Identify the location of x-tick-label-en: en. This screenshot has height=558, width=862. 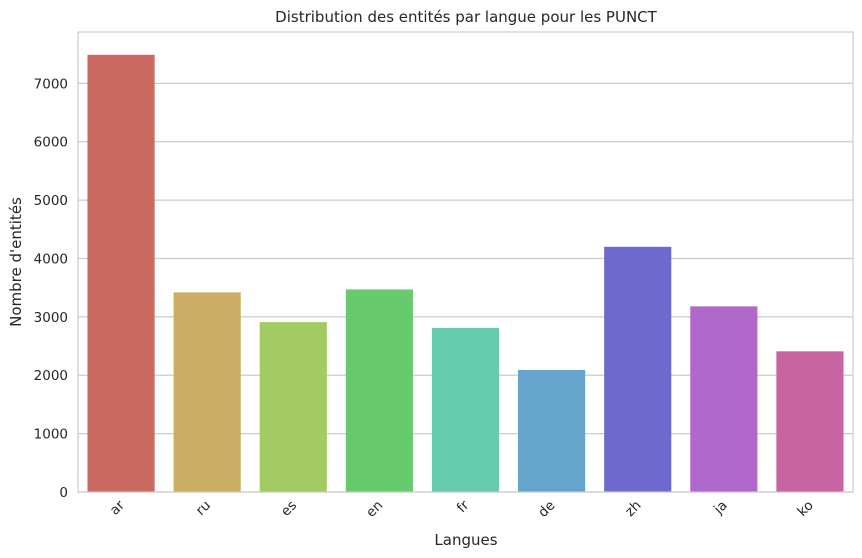
(374, 509).